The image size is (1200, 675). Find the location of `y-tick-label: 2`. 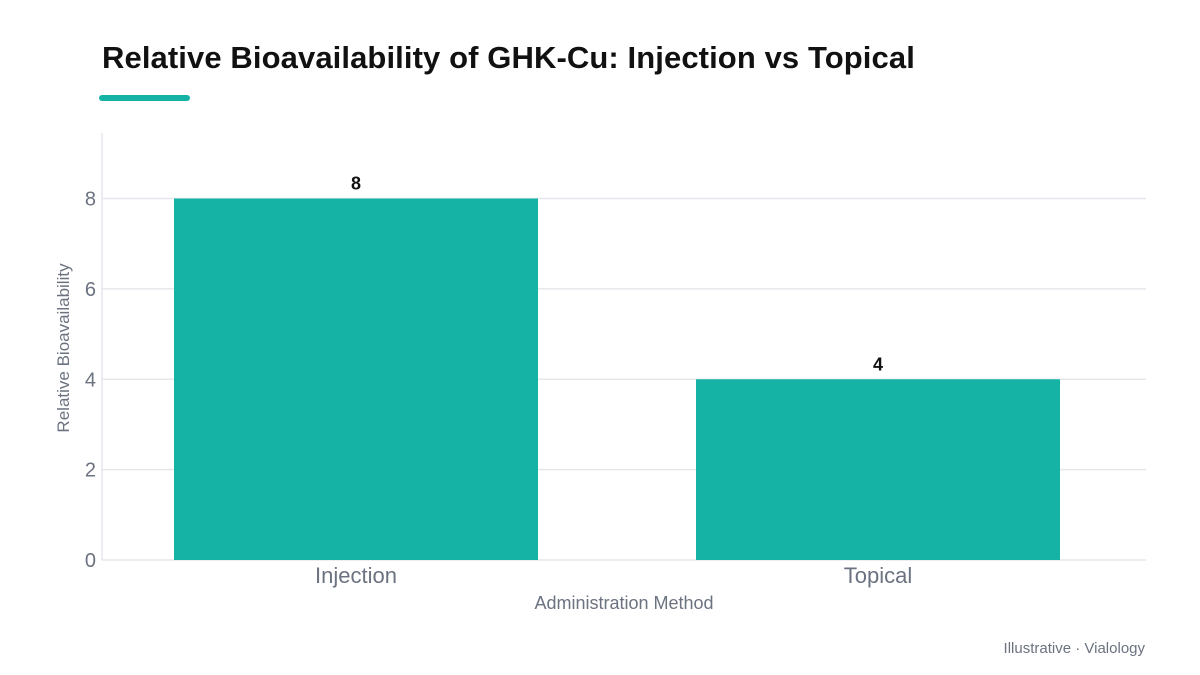

y-tick-label: 2 is located at coordinates (90, 471).